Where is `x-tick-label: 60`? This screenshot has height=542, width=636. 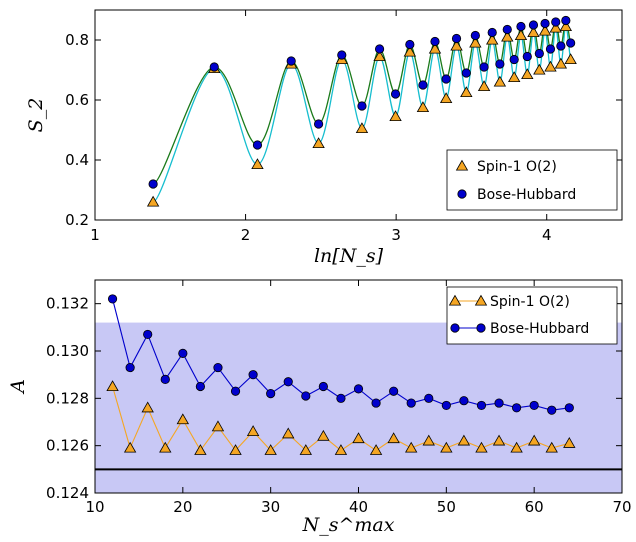 x-tick-label: 60 is located at coordinates (534, 507).